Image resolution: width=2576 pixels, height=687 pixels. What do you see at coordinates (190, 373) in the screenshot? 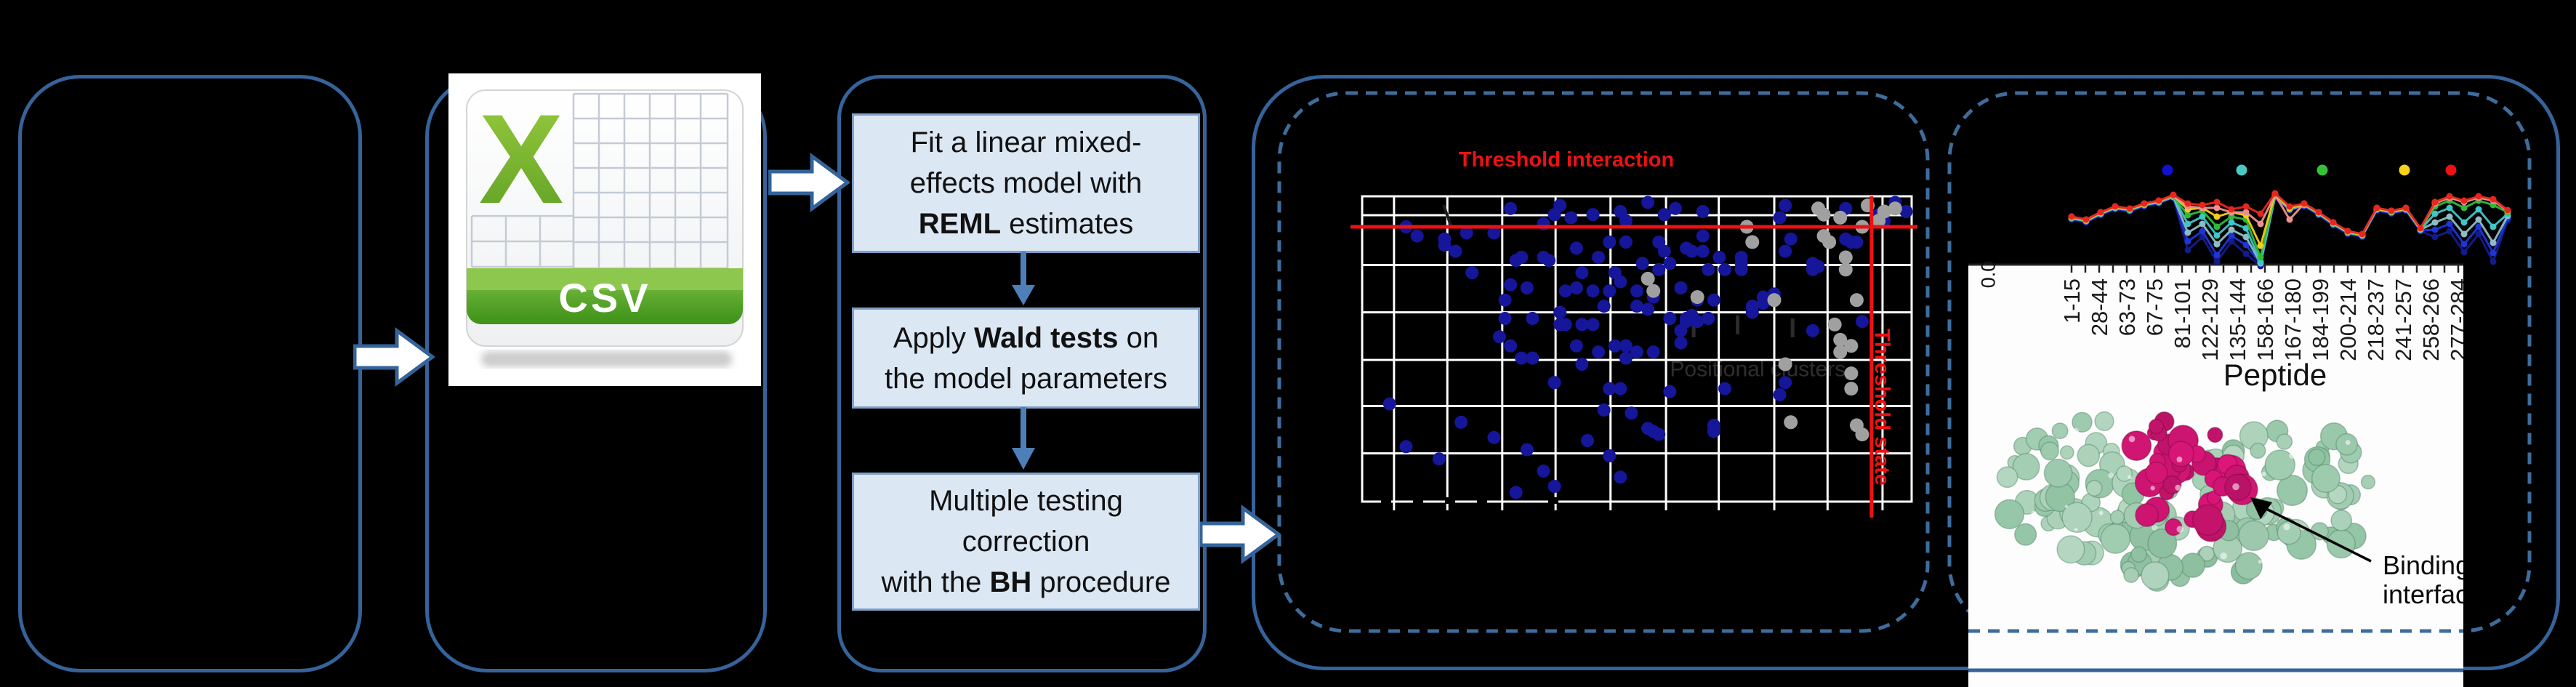
I see `input-data-panel` at bounding box center [190, 373].